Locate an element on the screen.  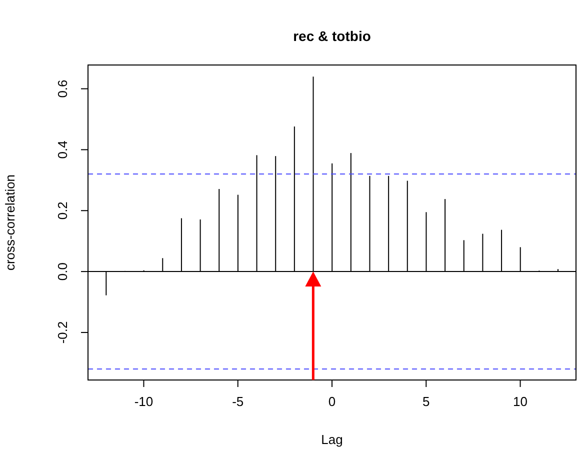
x-tick-label: 5 is located at coordinates (426, 402).